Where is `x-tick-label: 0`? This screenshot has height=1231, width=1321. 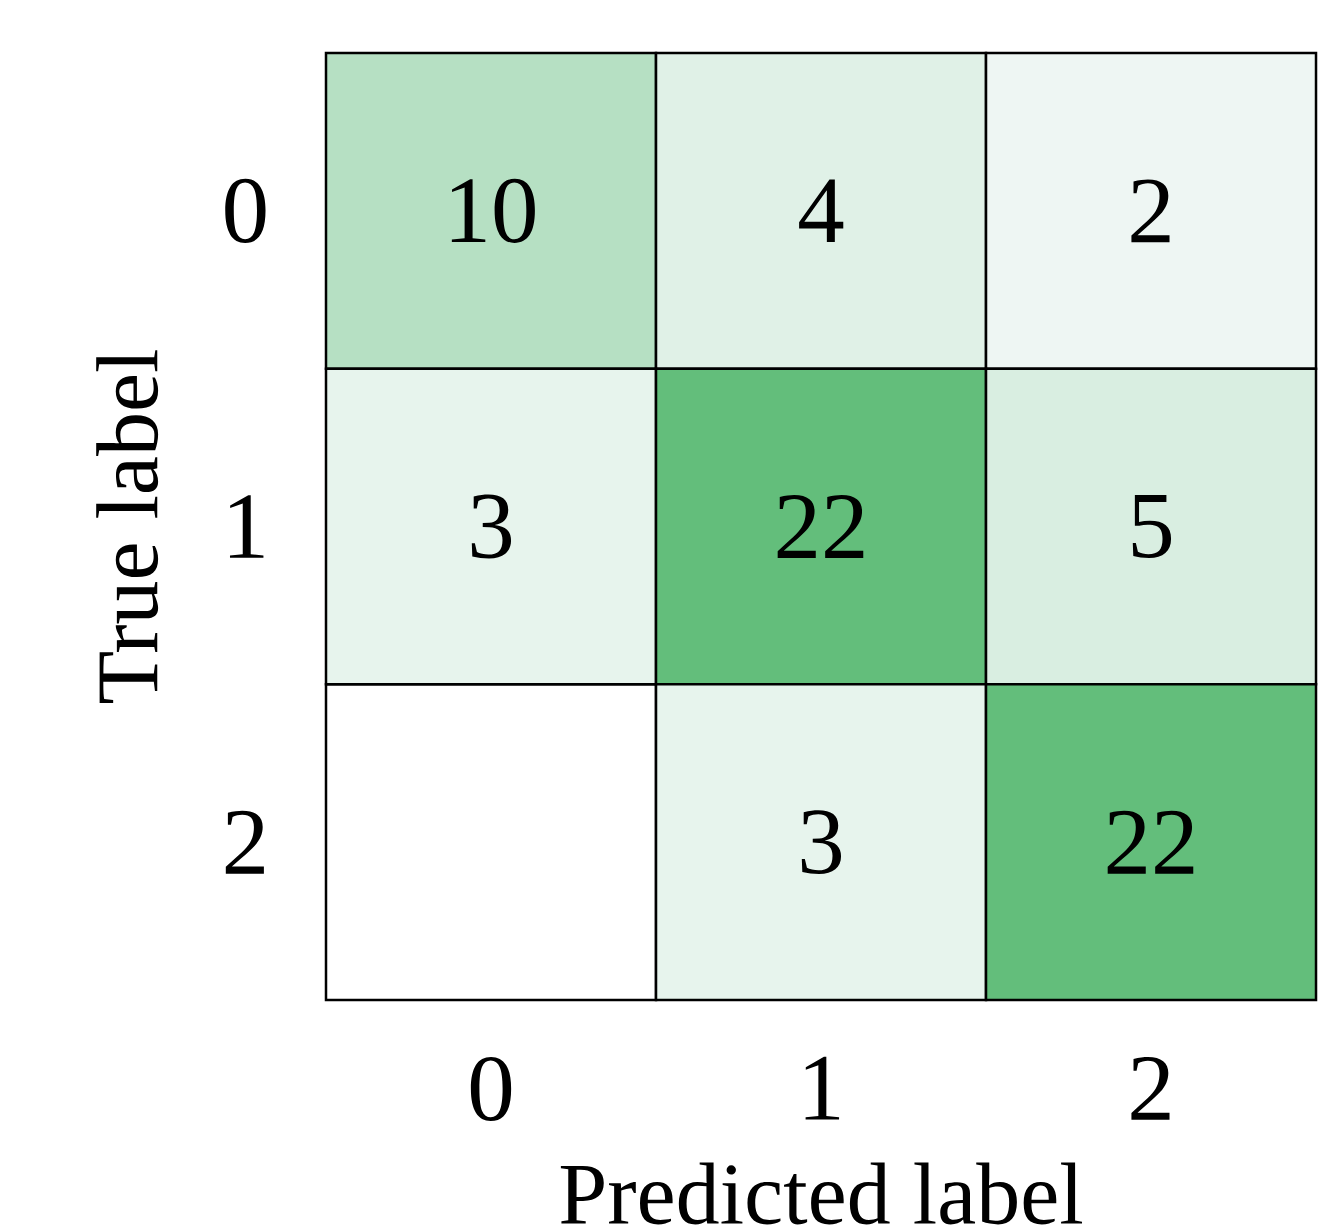 x-tick-label: 0 is located at coordinates (491, 1088).